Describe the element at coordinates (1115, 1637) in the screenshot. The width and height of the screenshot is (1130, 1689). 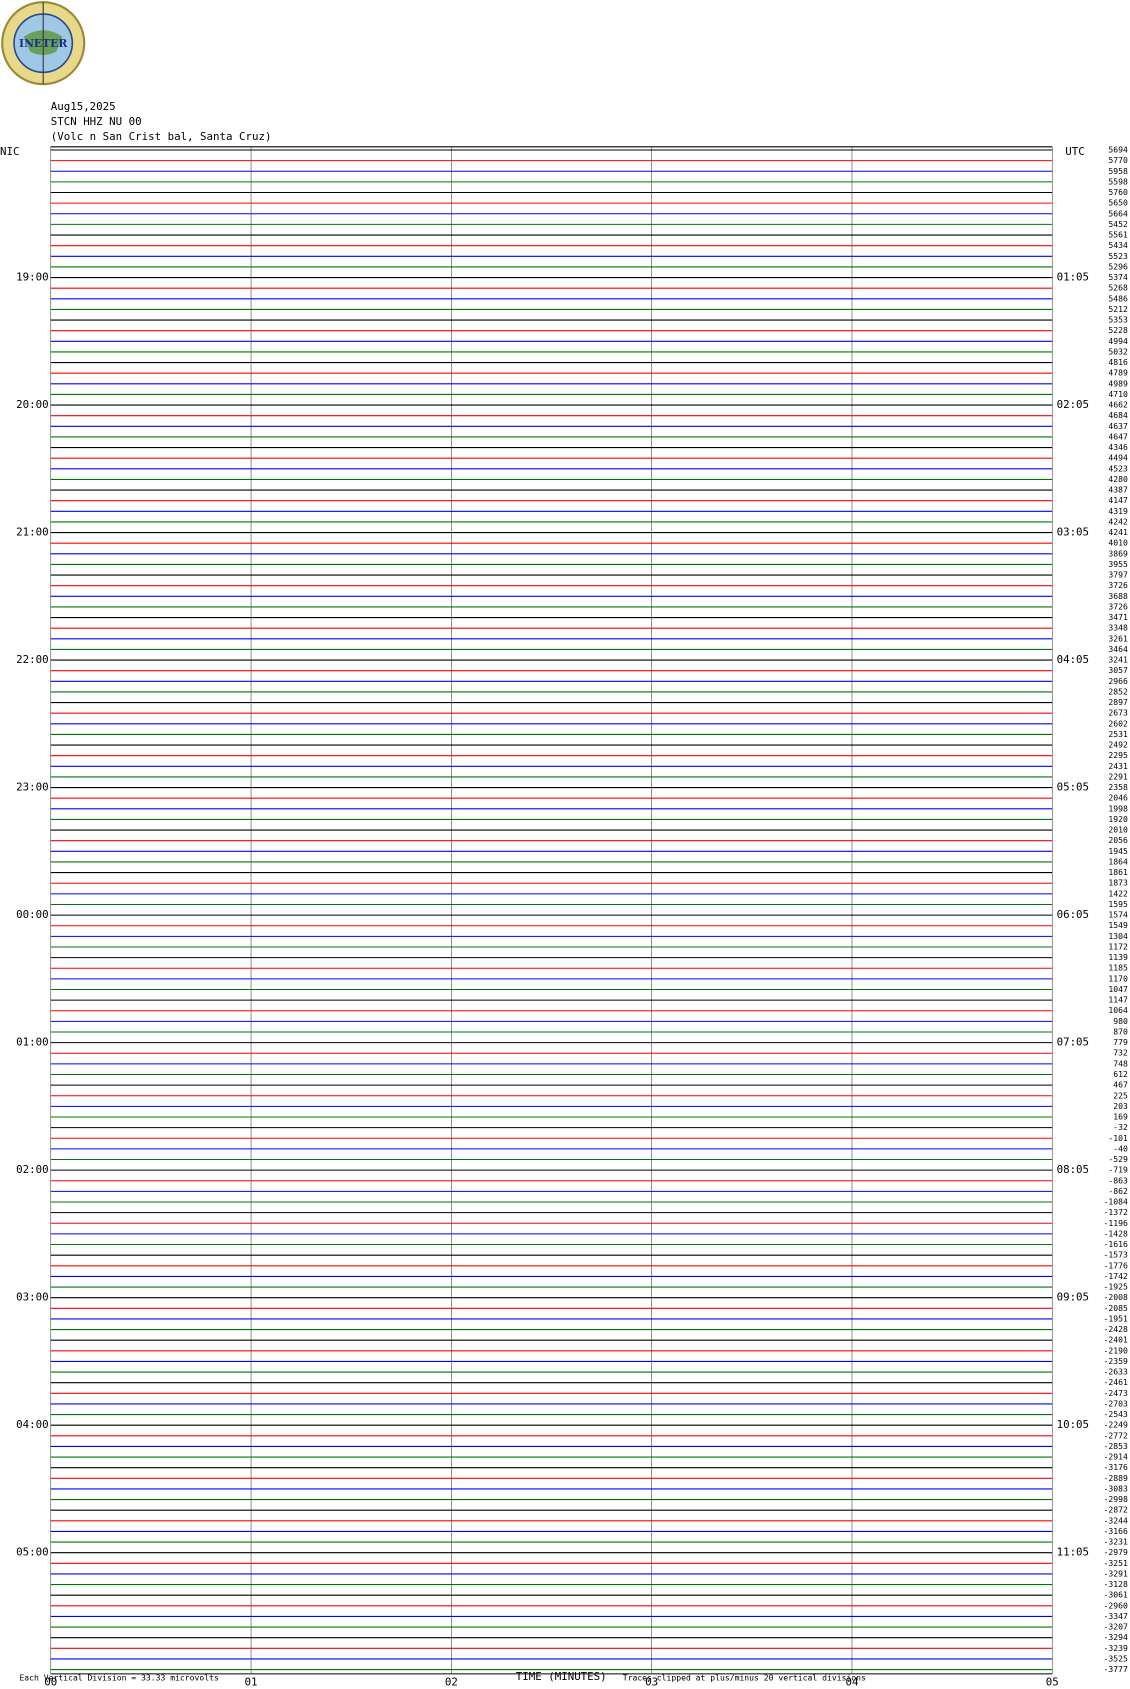
I see `trace-offset: -3294` at that location.